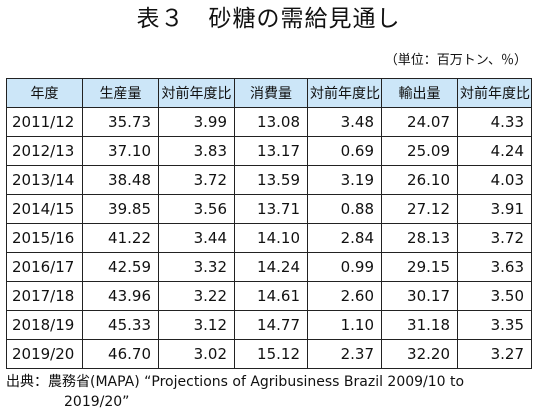 The image size is (537, 417). What do you see at coordinates (120, 180) in the screenshot?
I see `cell-production: 38.48` at bounding box center [120, 180].